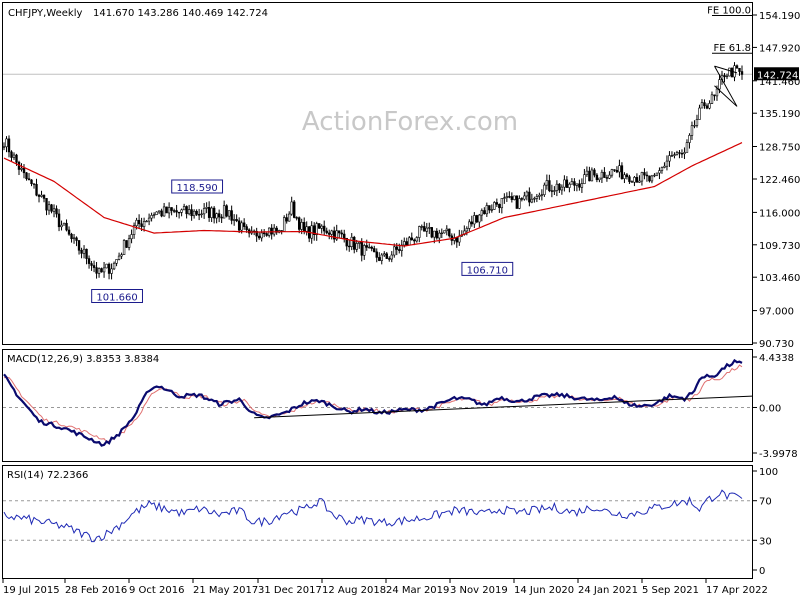 This screenshot has height=600, width=800. Describe the element at coordinates (487, 270) in the screenshot. I see `swing-label-text: 106.710` at that location.